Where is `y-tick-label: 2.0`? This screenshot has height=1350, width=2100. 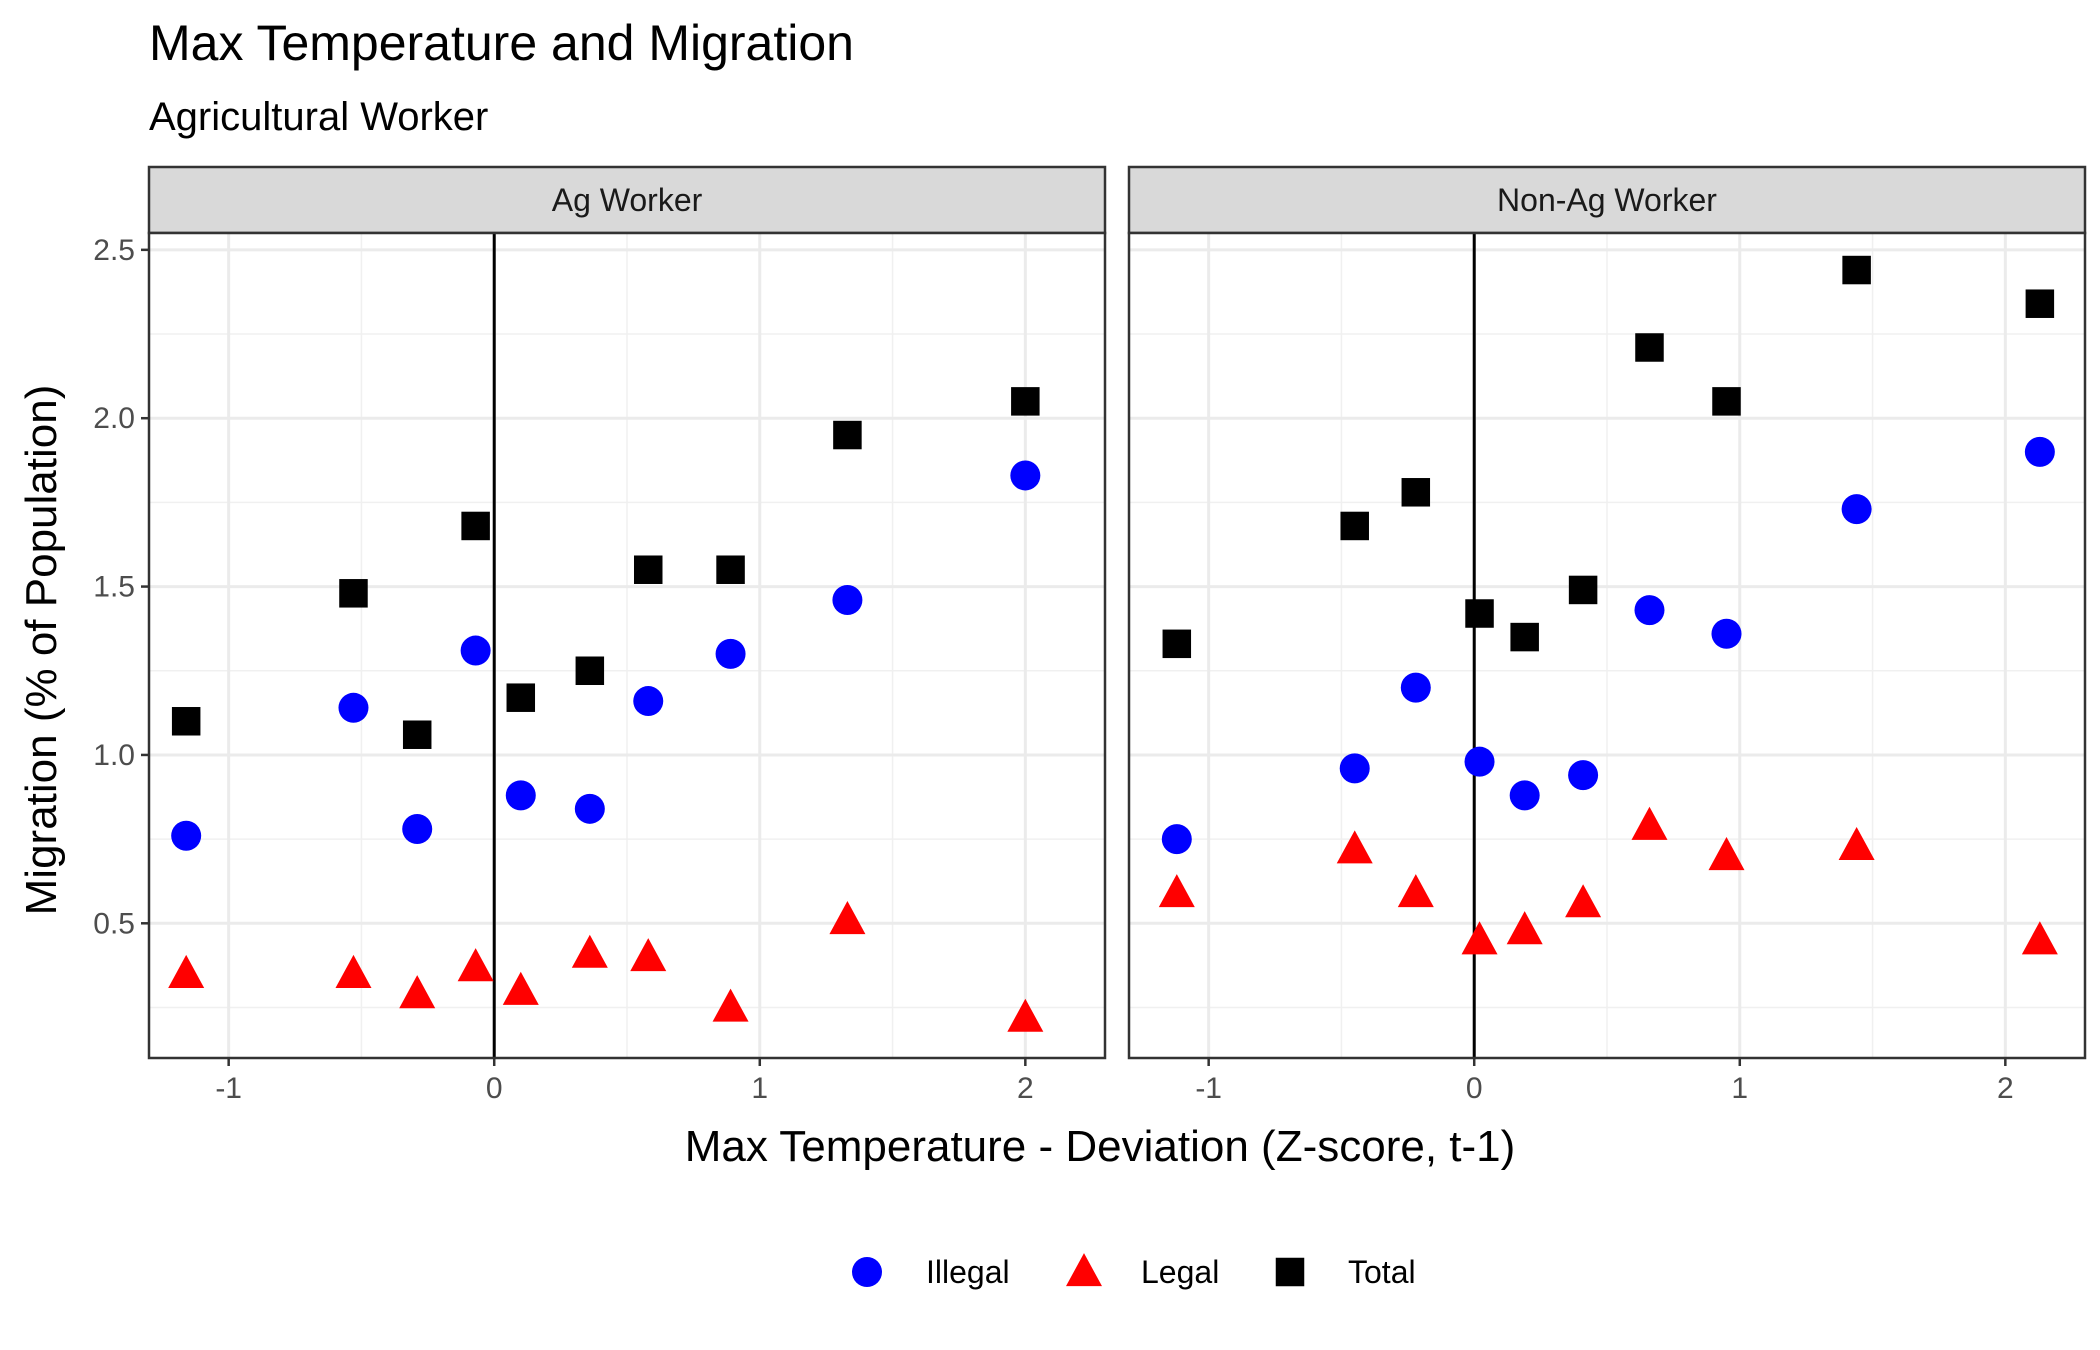 y-tick-label: 2.0 is located at coordinates (114, 418).